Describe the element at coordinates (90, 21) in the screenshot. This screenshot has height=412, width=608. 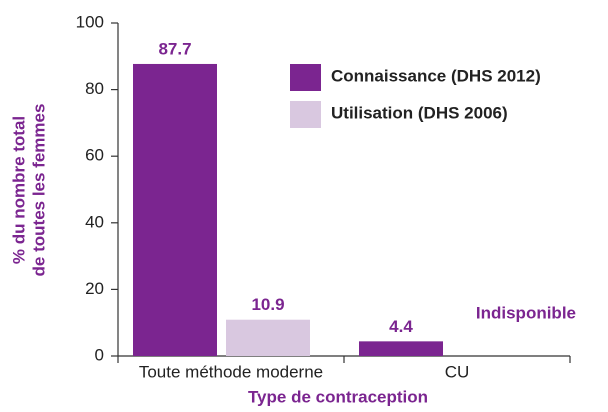
I see `y-tick-label: 100` at that location.